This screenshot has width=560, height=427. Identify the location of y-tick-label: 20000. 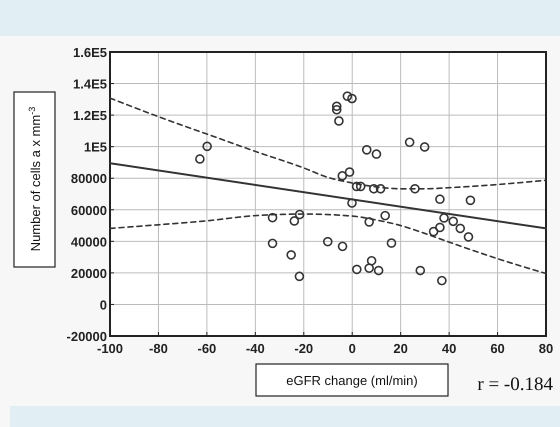
(88, 273).